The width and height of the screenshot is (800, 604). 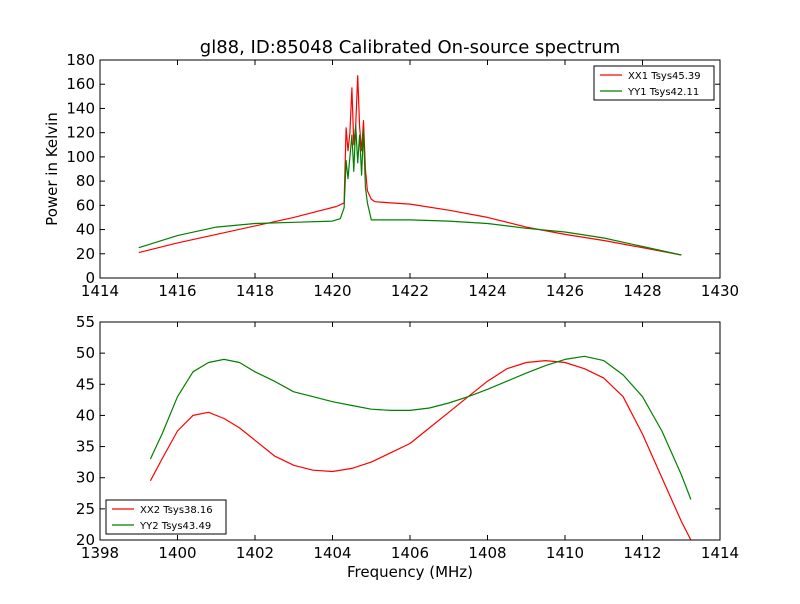 I want to click on legend: XX2 Tsys38.16 YY2 Tsys43.49, so click(x=166, y=517).